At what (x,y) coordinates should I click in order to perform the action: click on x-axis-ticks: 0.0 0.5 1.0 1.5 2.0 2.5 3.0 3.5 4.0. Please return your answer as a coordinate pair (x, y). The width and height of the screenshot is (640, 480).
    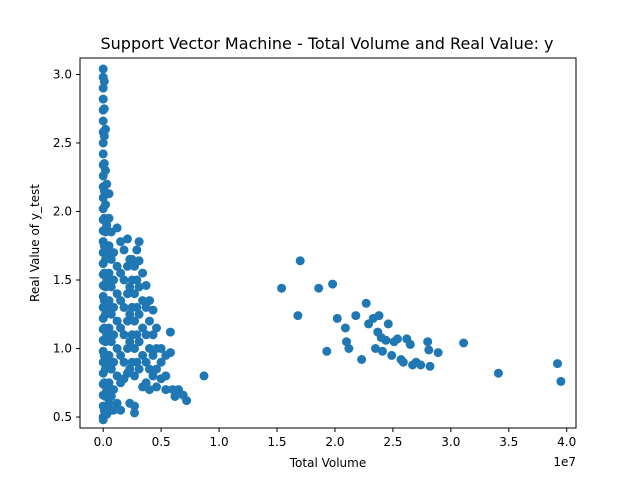
    Looking at the image, I should click on (335, 438).